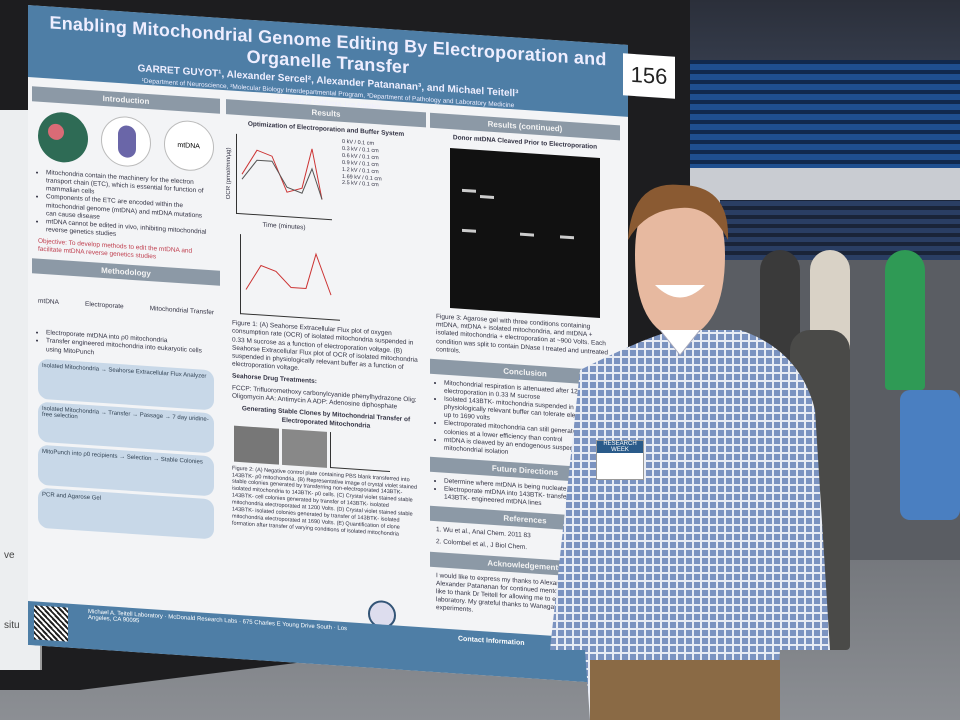 The width and height of the screenshot is (960, 720). What do you see at coordinates (181, 311) in the screenshot?
I see `label: Mitochondrial Transfer` at bounding box center [181, 311].